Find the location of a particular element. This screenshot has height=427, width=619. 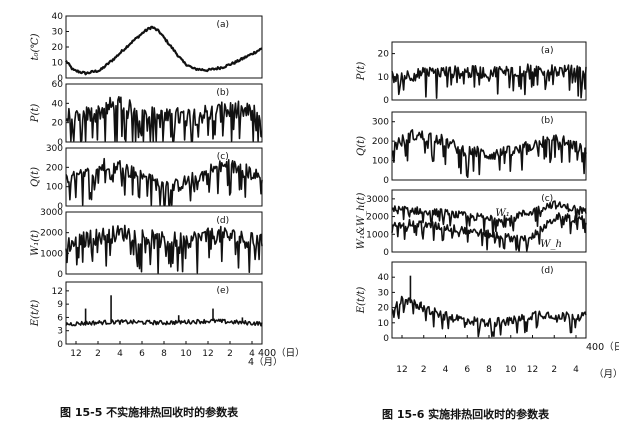

y-axis-label: W₁(t) is located at coordinates (35, 243).